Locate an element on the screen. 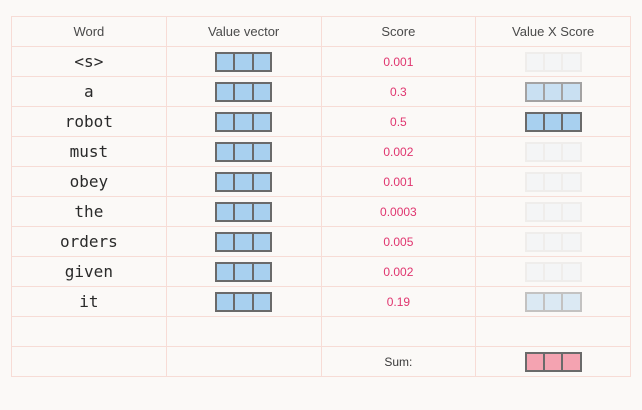  table-row: a 0.3 is located at coordinates (321, 91).